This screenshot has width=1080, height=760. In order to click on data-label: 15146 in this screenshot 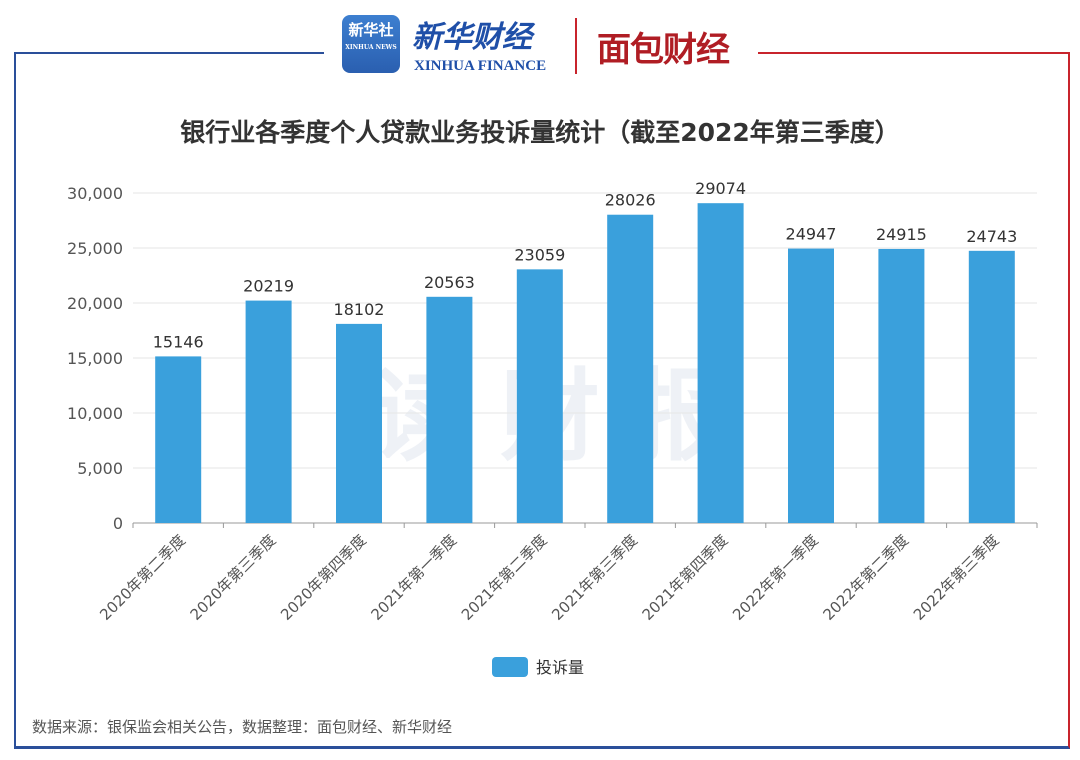, I will do `click(178, 341)`.